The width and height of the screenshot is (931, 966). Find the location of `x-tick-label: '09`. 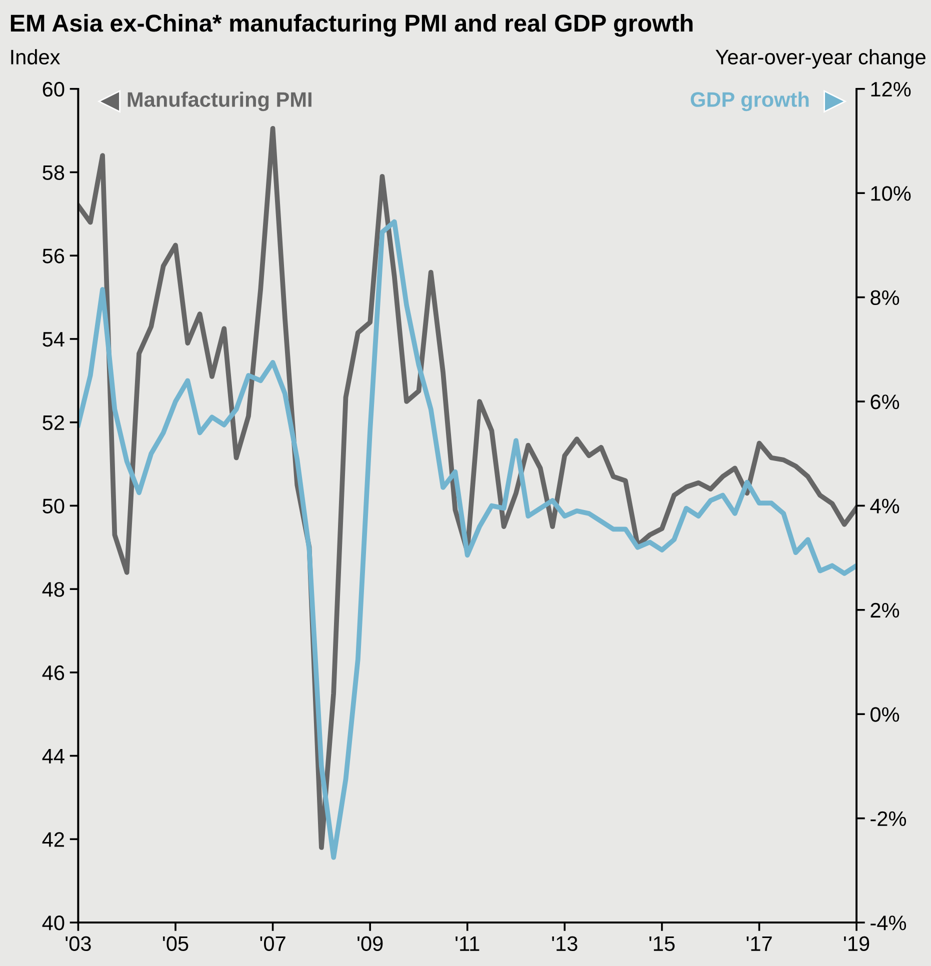

x-tick-label: '09 is located at coordinates (370, 944).